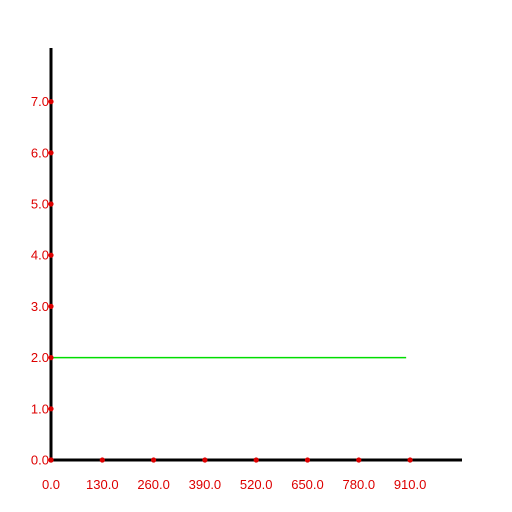 This screenshot has width=512, height=512. What do you see at coordinates (40, 255) in the screenshot?
I see `y-tick-label: 4.0` at bounding box center [40, 255].